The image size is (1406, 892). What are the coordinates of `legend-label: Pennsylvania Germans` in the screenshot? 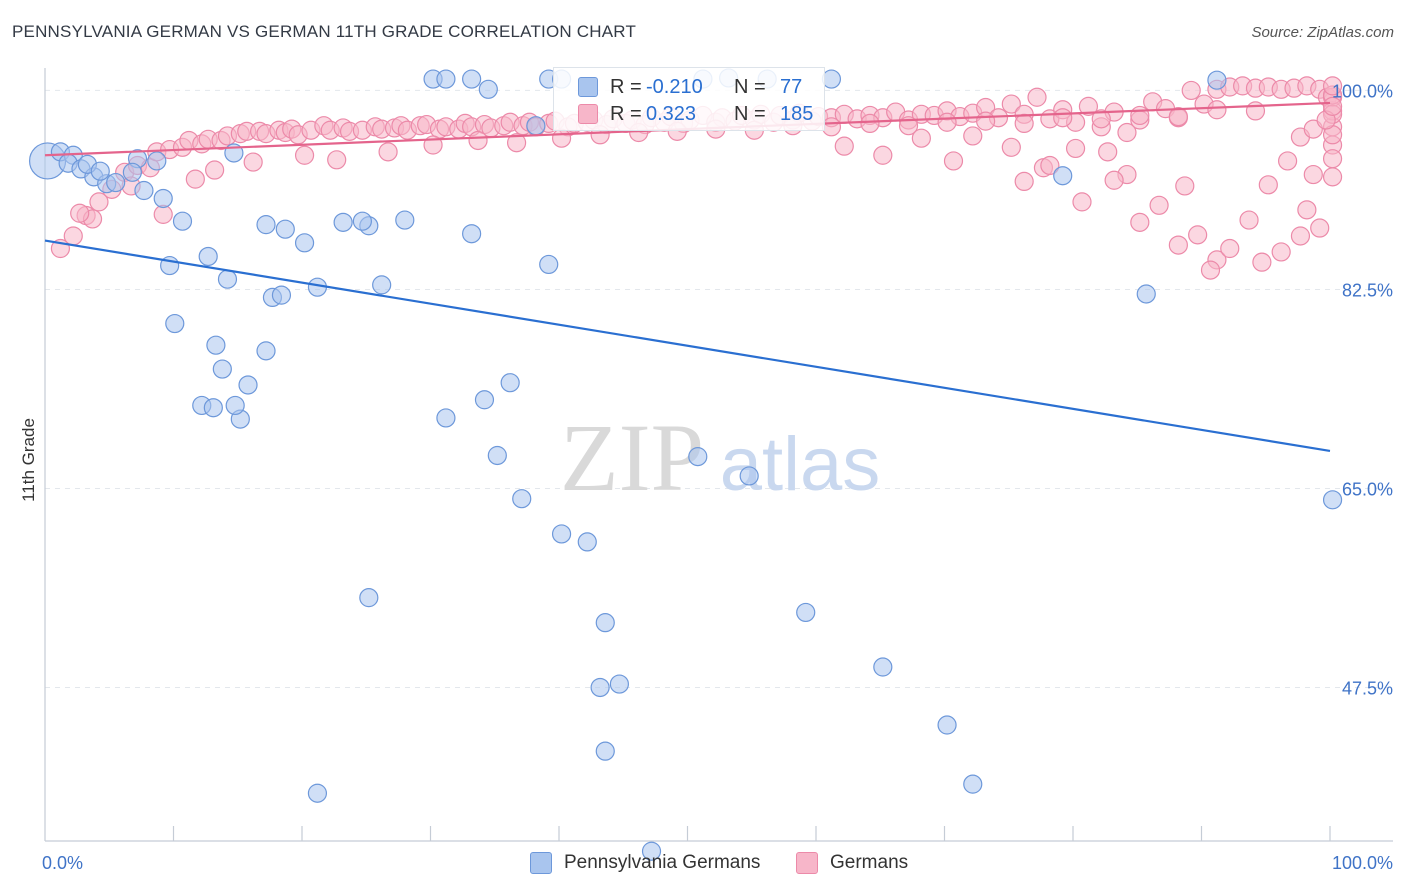 It's located at (662, 862).